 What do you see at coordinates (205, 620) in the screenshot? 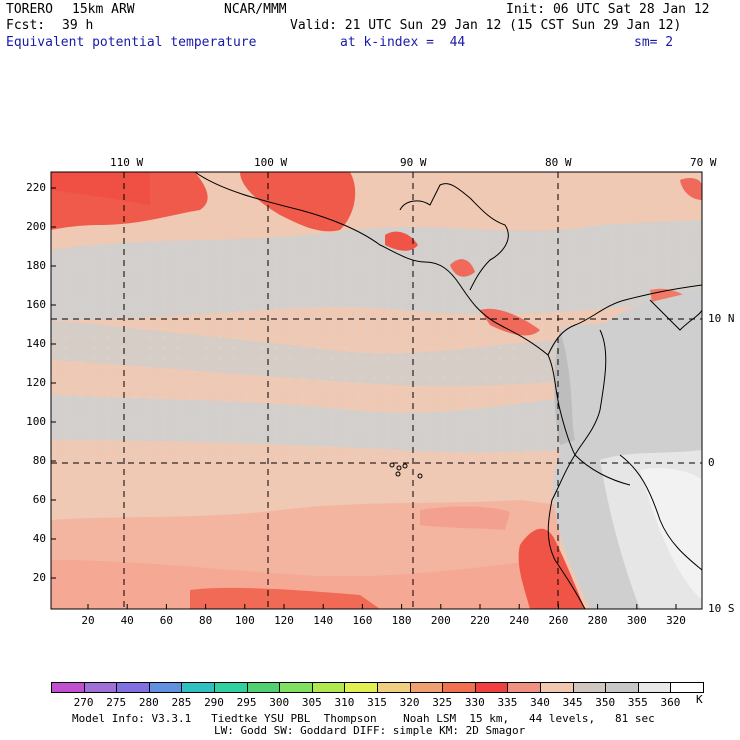
I see `x-grid-label: 80` at bounding box center [205, 620].